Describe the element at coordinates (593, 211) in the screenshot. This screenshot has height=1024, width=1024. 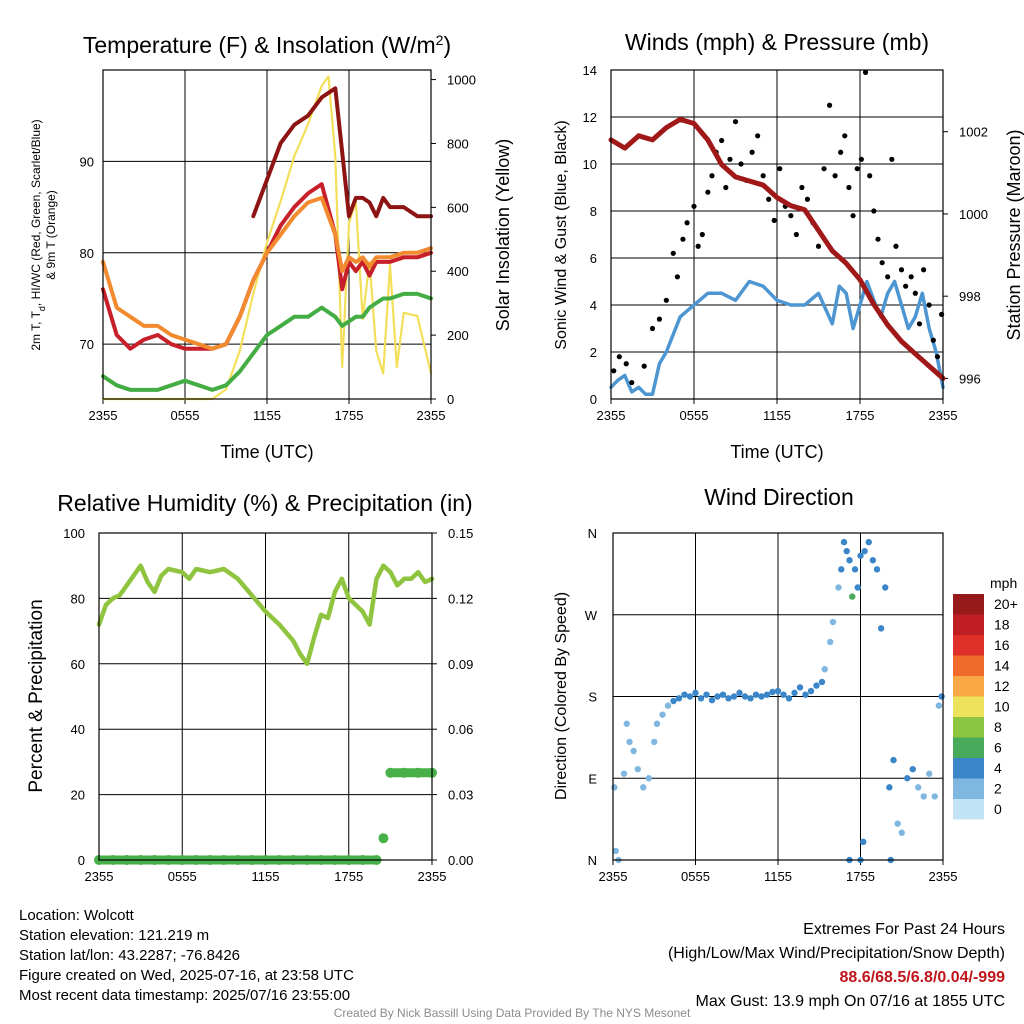
I see `y-tick-label-left: 8` at that location.